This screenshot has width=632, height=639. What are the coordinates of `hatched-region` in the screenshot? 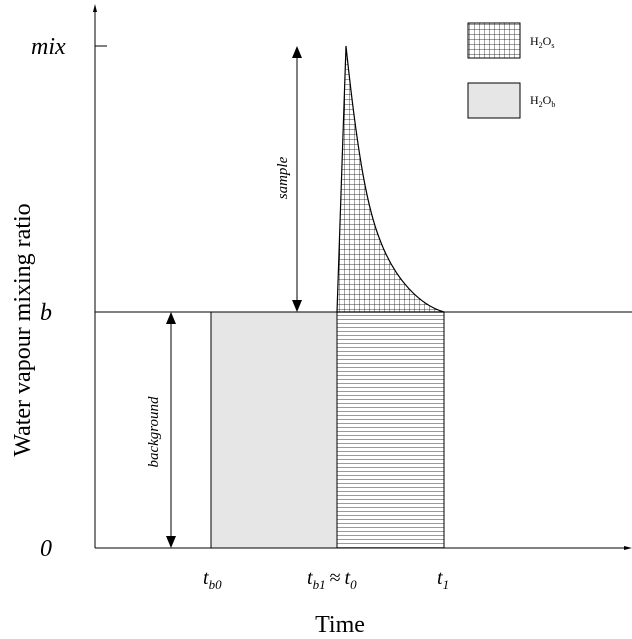 It's located at (390, 430).